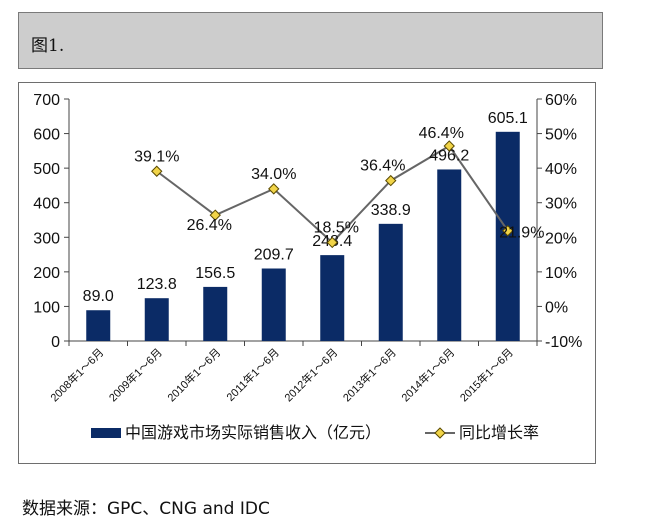  I want to click on left-tick-label: 600, so click(46, 135).